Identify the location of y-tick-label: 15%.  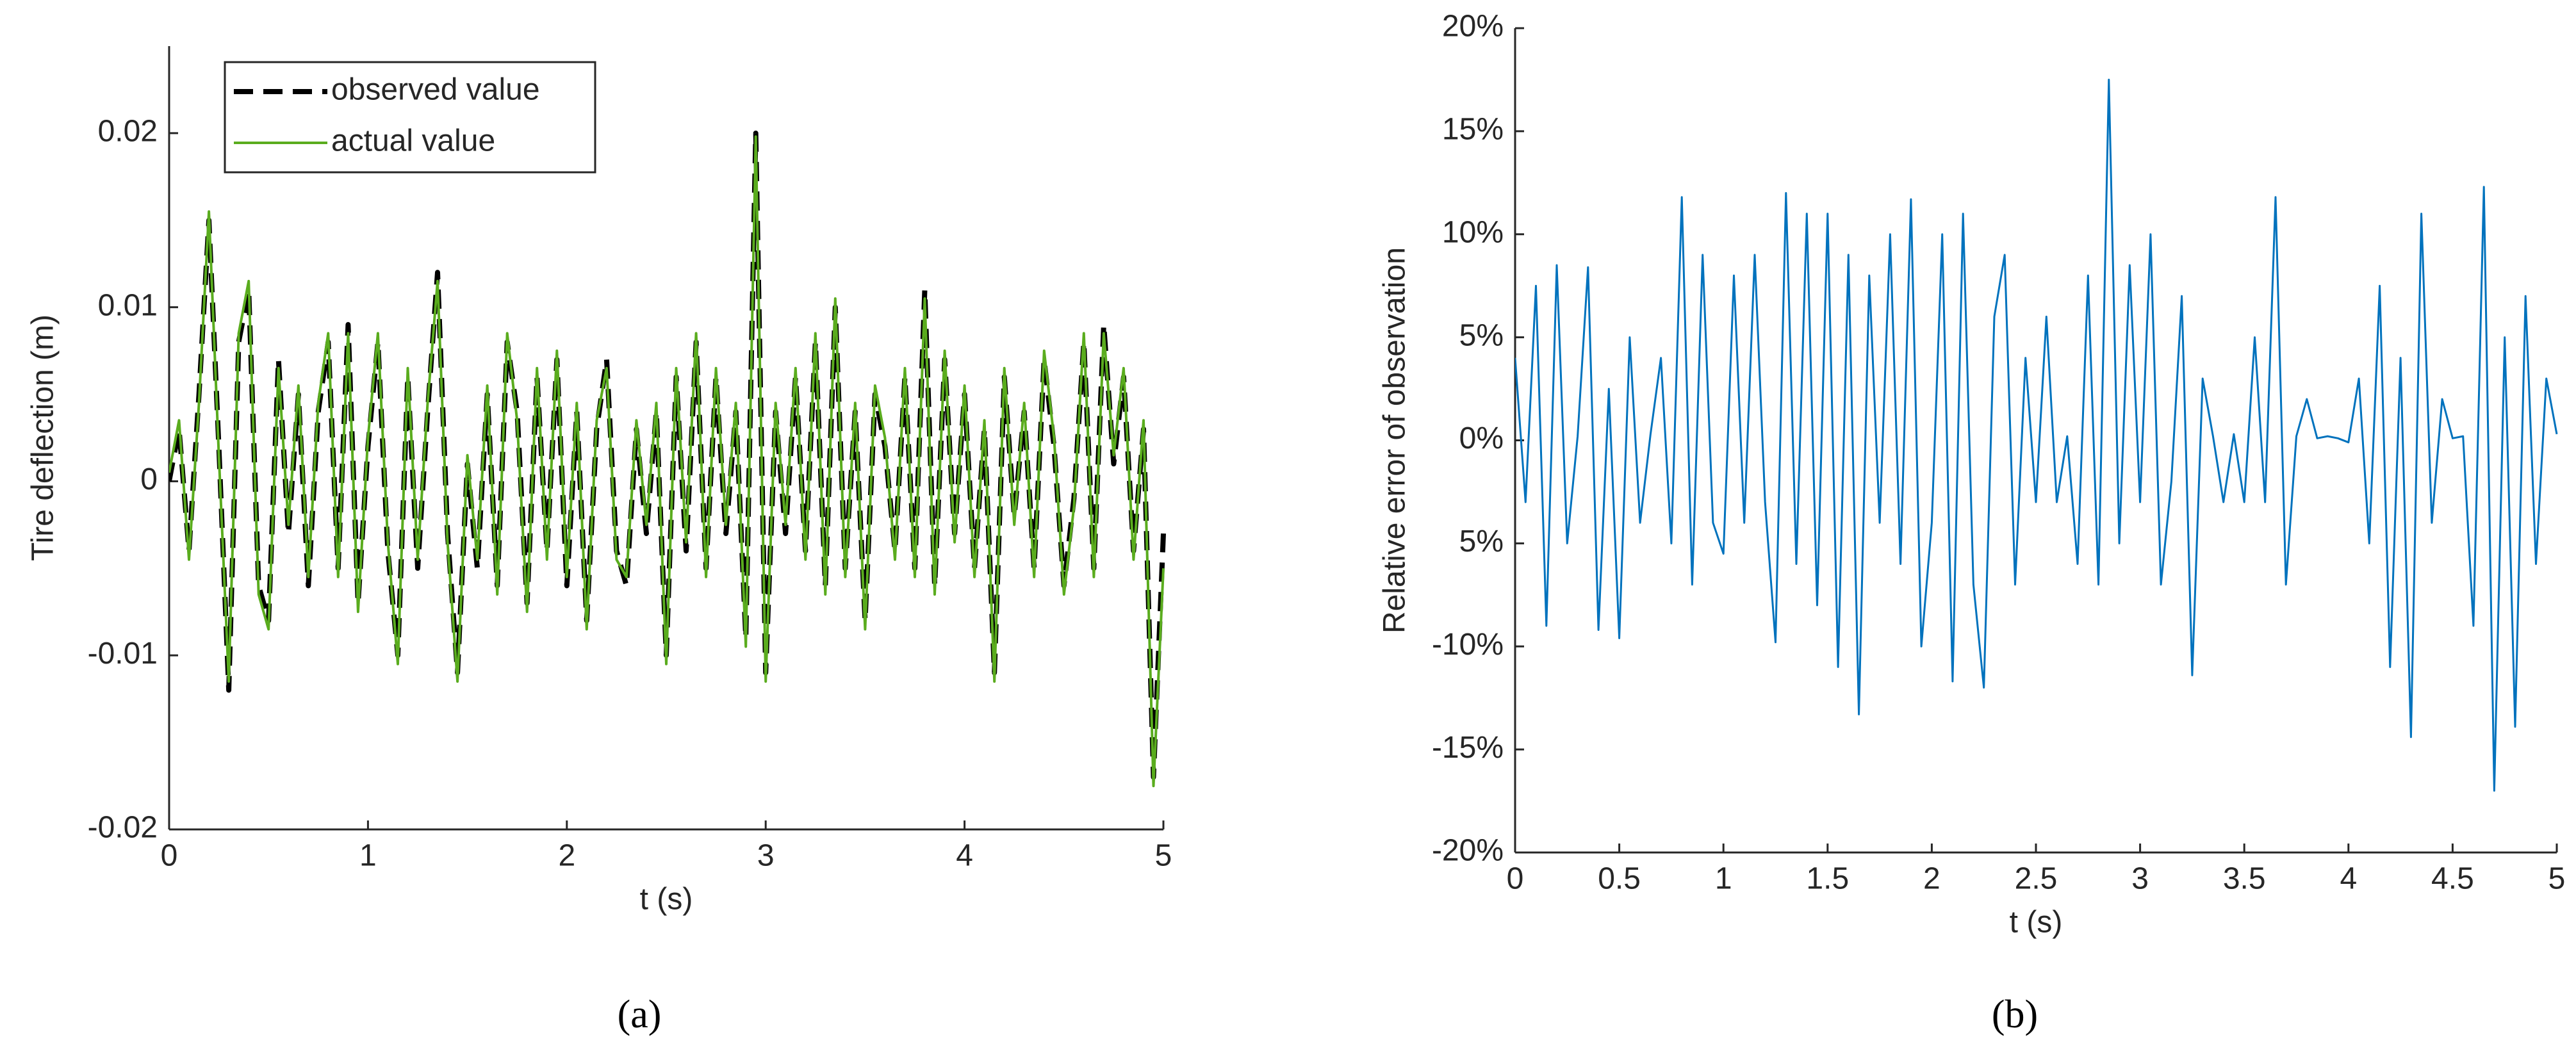
(1473, 130).